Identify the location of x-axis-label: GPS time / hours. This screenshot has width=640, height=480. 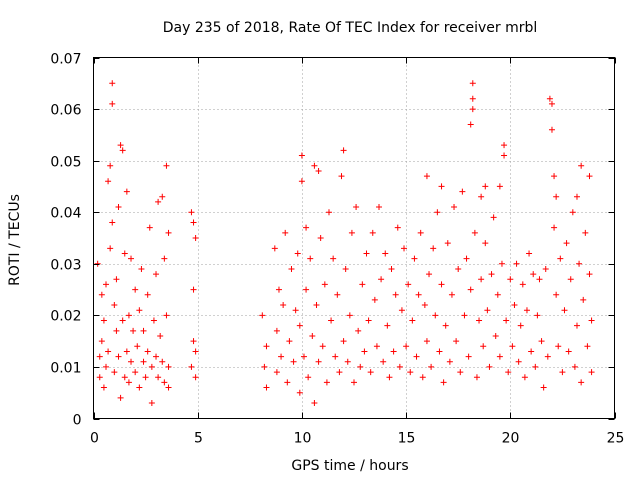
(349, 466).